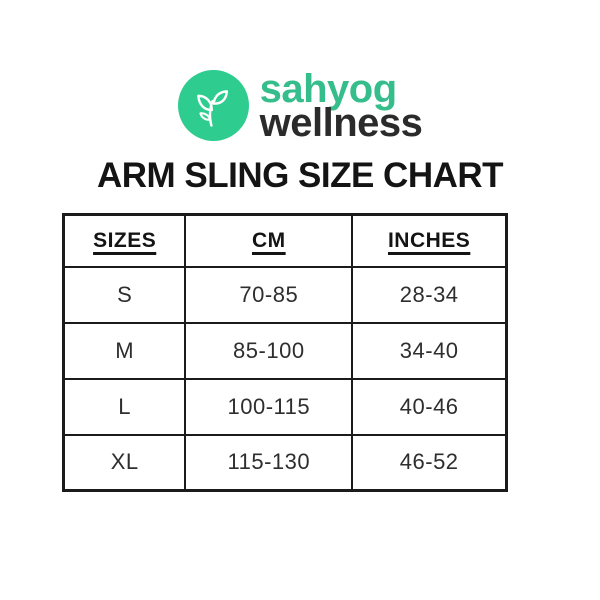 Image resolution: width=600 pixels, height=600 pixels. What do you see at coordinates (269, 240) in the screenshot?
I see `column-header-cm: CM` at bounding box center [269, 240].